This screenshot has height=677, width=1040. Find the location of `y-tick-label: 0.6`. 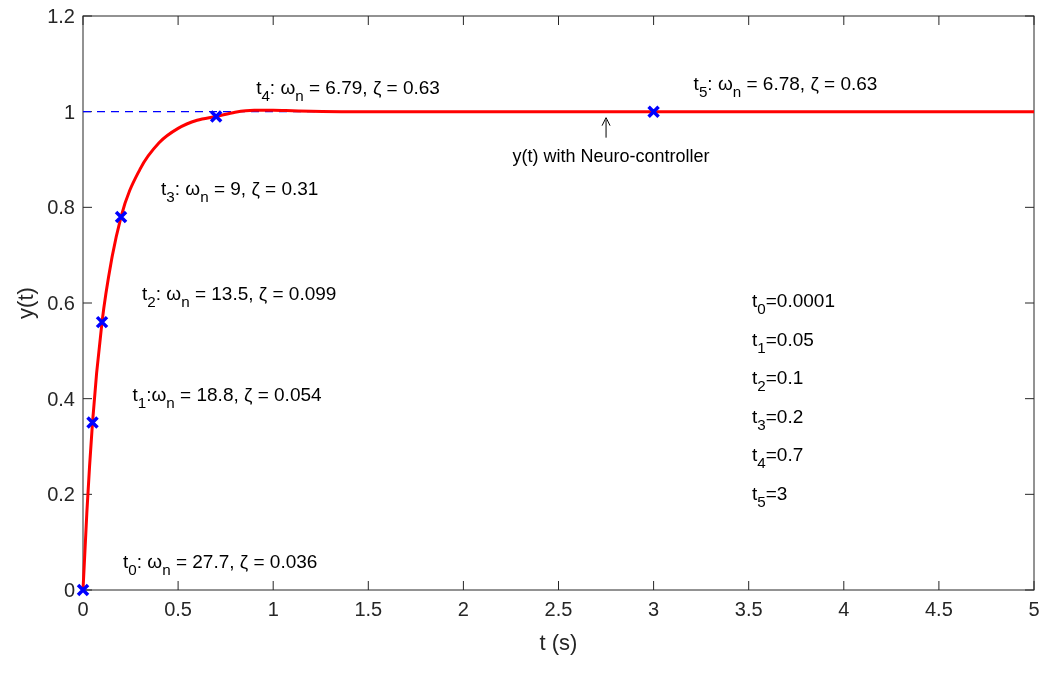

y-tick-label: 0.6 is located at coordinates (61, 303).